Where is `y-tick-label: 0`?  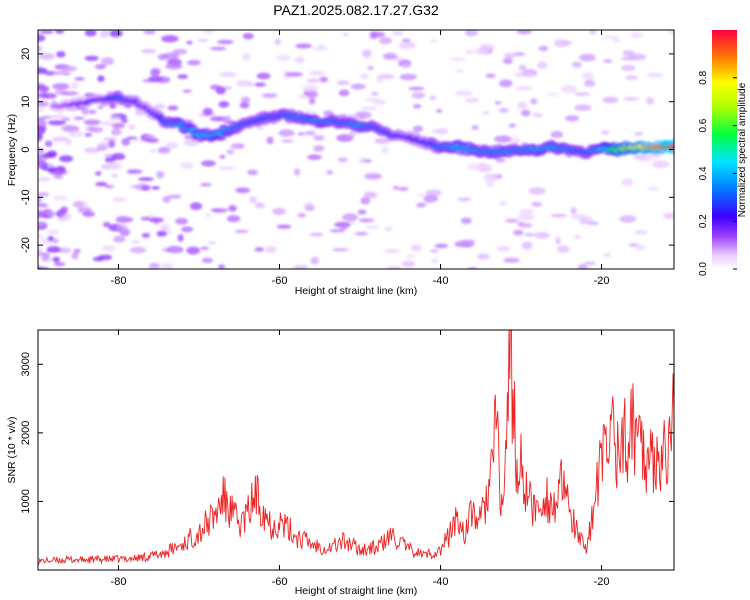
y-tick-label: 0 is located at coordinates (26, 149).